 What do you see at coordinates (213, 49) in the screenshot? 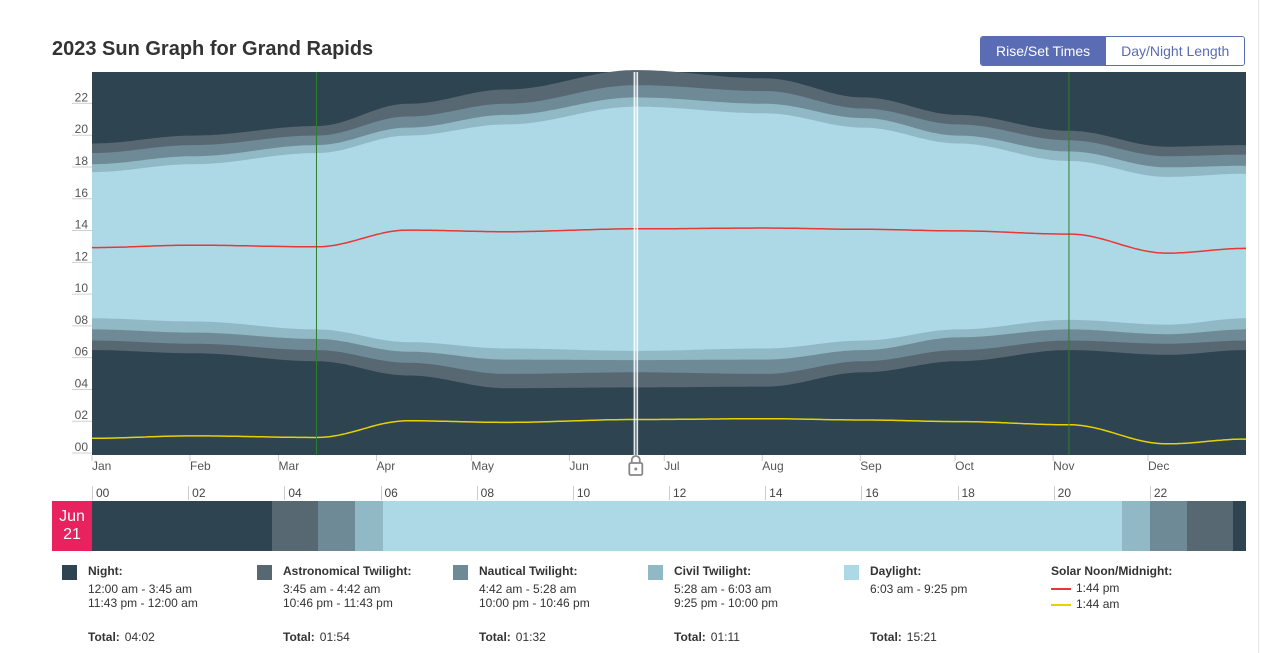
I see `page-title: 2023 Sun Graph for Grand Rapids` at bounding box center [213, 49].